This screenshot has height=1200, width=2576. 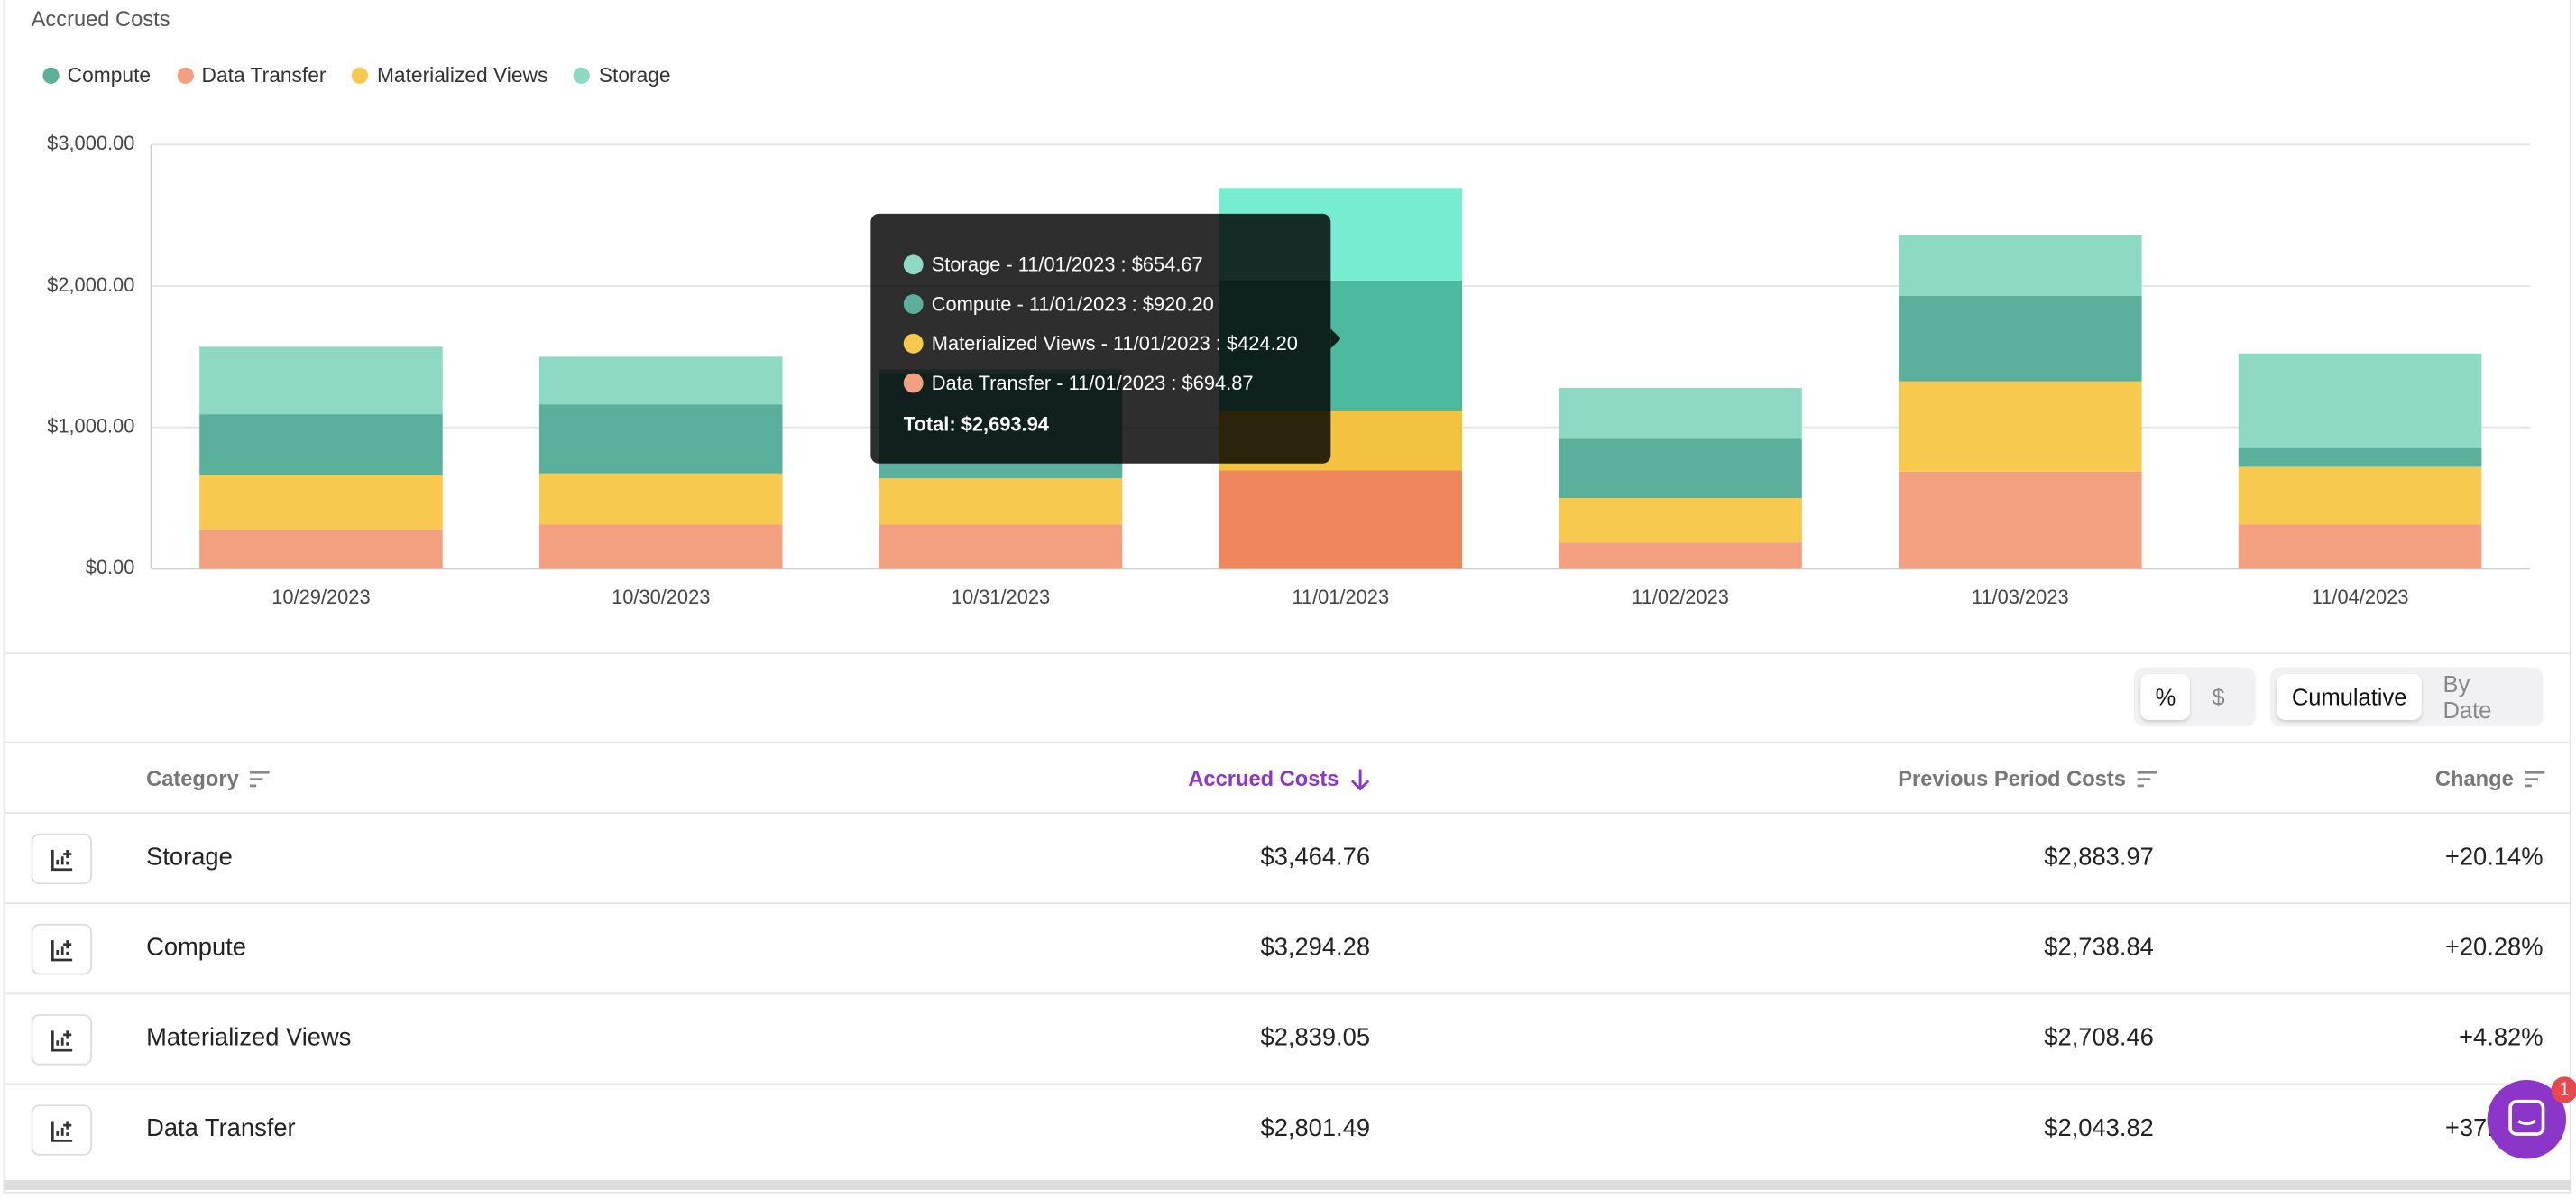 I want to click on y-tick-label: $0.00, so click(x=110, y=567).